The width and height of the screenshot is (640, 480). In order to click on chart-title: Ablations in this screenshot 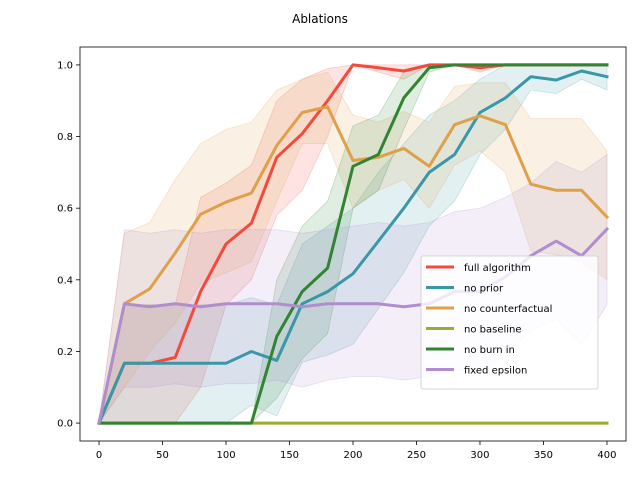, I will do `click(320, 19)`.